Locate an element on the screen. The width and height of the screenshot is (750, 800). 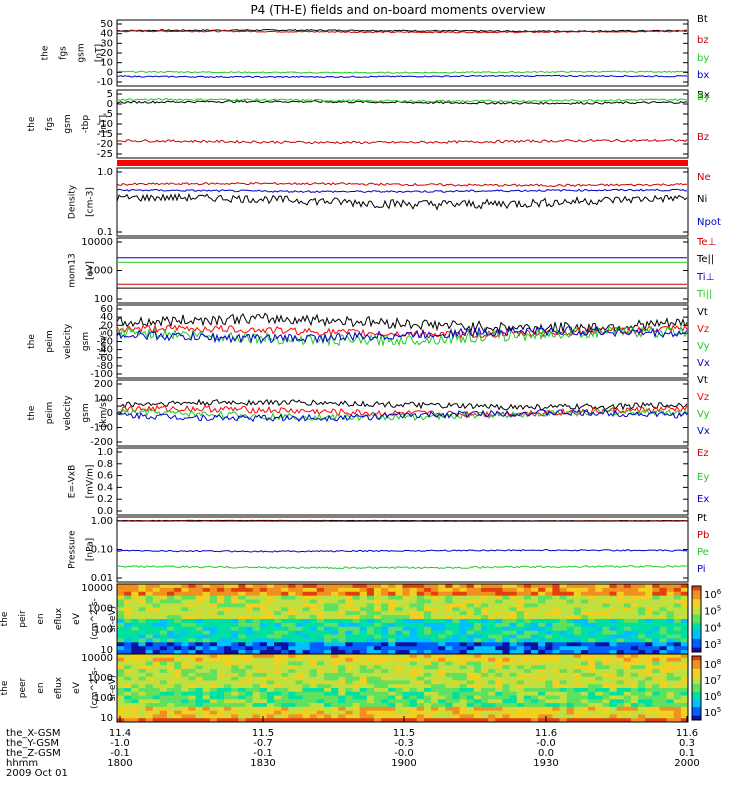
colorbar-frame is located at coordinates (696, 688).